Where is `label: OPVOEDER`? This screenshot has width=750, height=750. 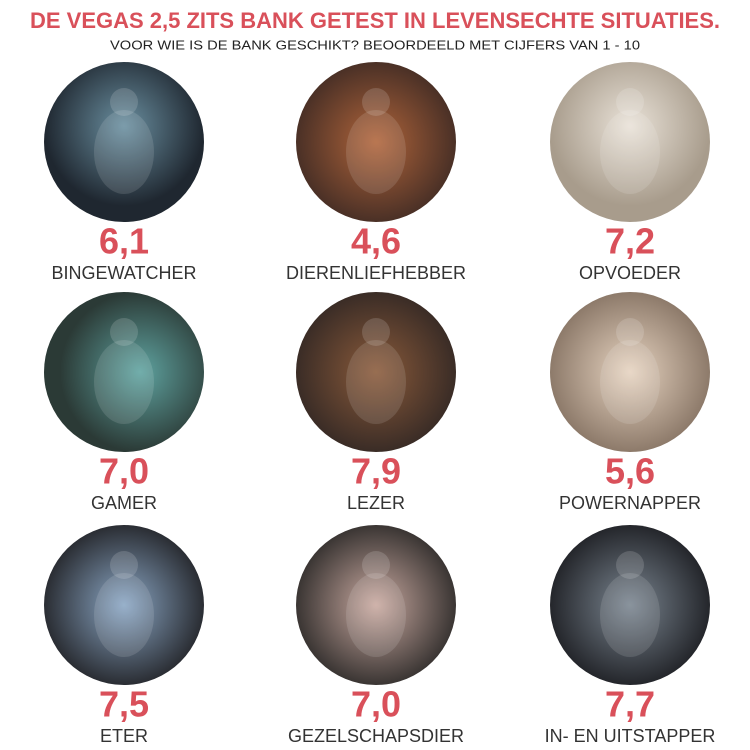 label: OPVOEDER is located at coordinates (630, 273).